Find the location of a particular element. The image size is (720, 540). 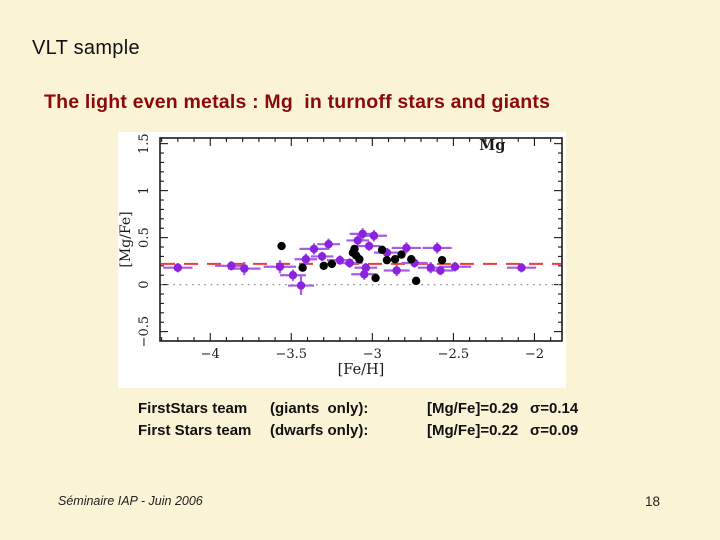

svg-text: −3 is located at coordinates (372, 354).